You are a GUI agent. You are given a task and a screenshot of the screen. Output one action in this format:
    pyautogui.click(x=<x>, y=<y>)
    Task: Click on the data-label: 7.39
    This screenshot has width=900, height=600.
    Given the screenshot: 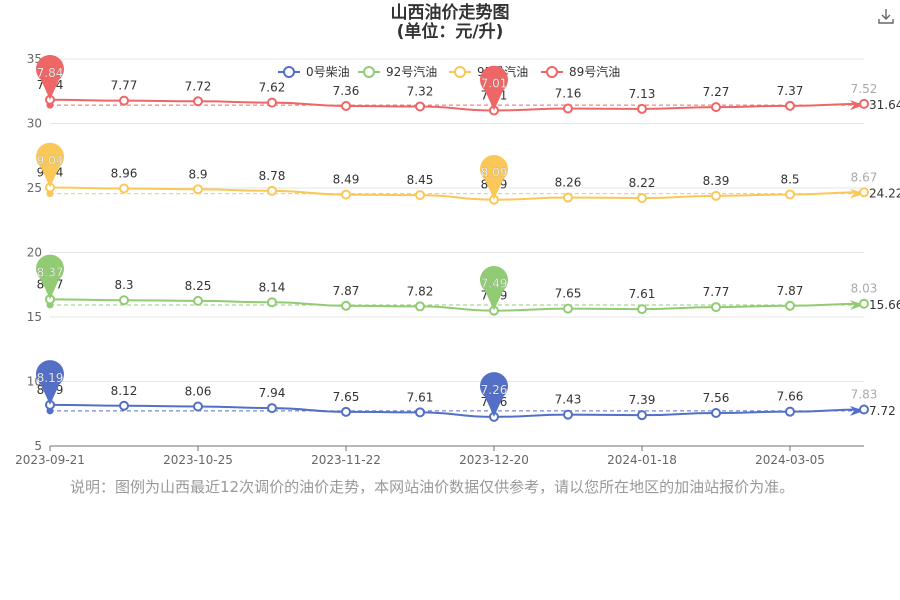 What is the action you would take?
    pyautogui.click(x=642, y=400)
    